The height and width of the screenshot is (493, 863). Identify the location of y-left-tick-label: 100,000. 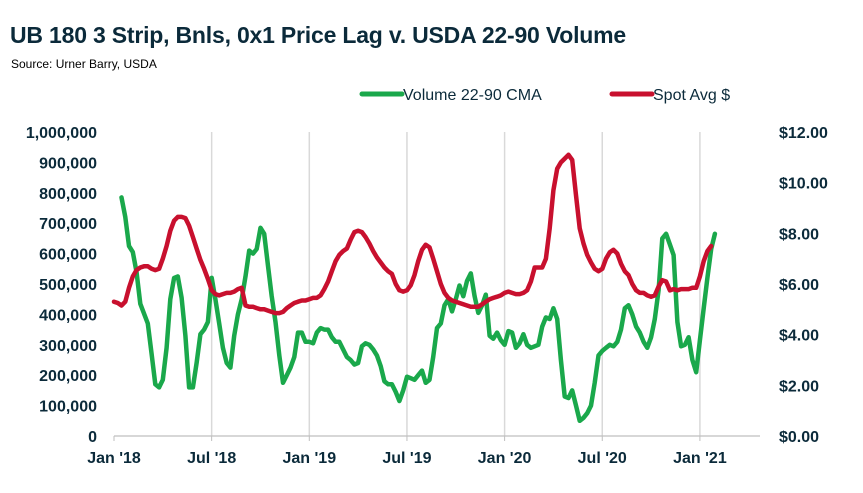
(68, 407).